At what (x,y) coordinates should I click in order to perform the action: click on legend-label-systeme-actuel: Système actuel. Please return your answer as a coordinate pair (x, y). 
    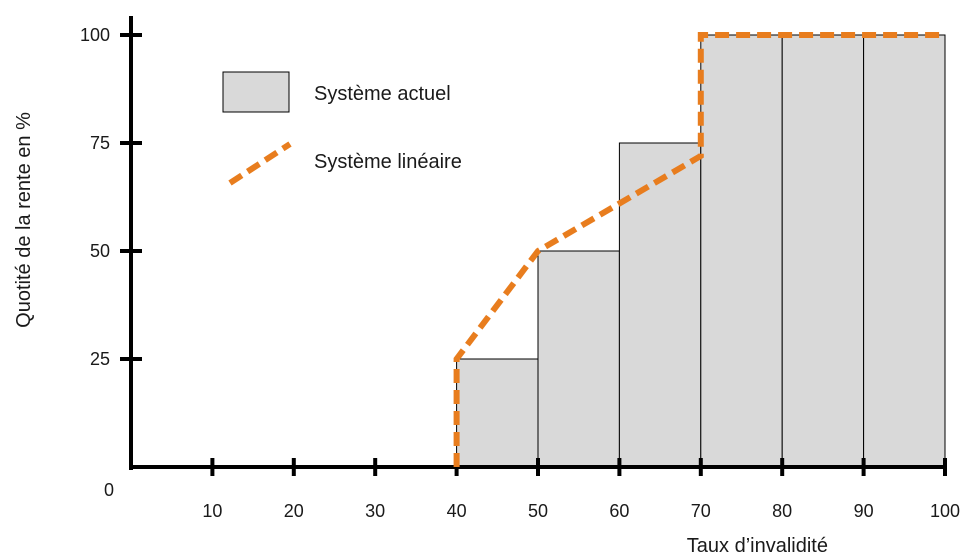
    Looking at the image, I should click on (382, 94).